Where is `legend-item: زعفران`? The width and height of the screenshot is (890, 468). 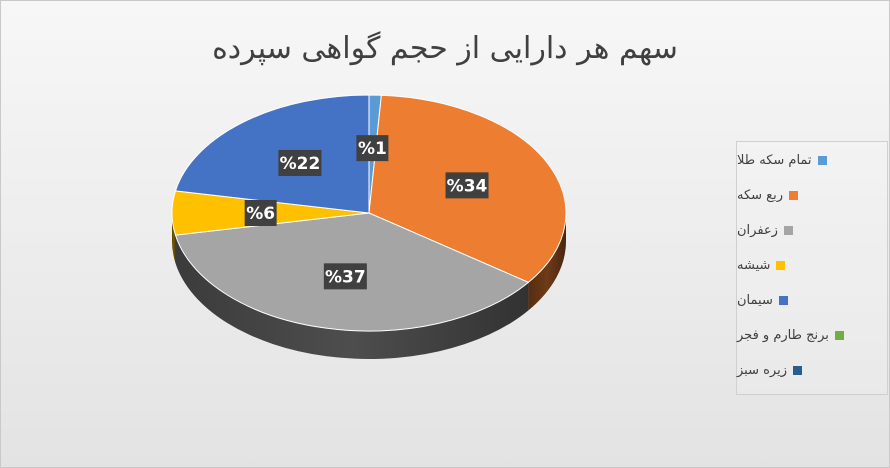 legend-item: زعفران is located at coordinates (807, 230).